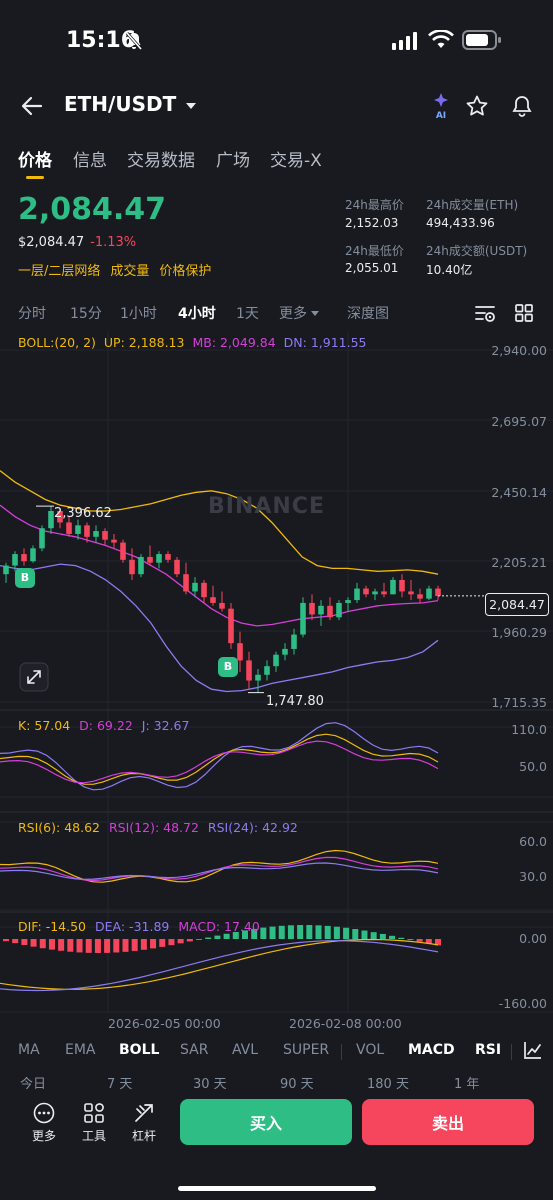 This screenshot has height=1200, width=553. What do you see at coordinates (266, 1122) in the screenshot?
I see `buy-button: 买入` at bounding box center [266, 1122].